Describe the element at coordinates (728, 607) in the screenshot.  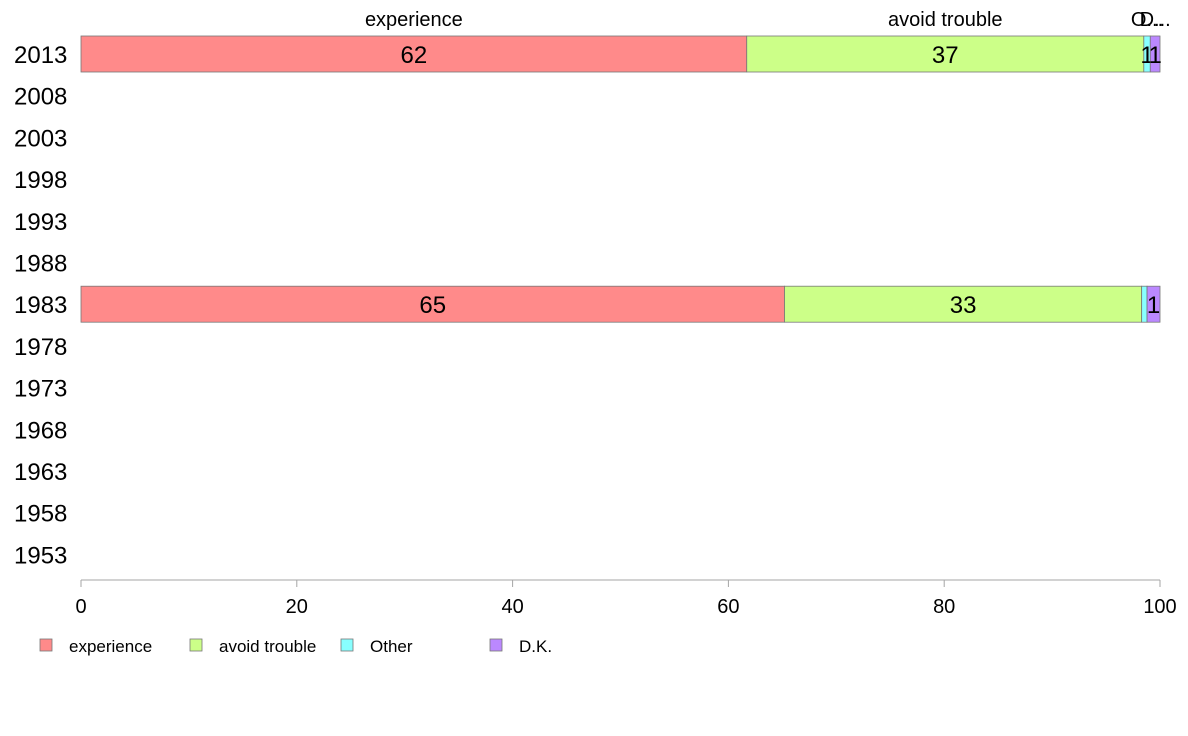
I see `x-tick-label-60: 60` at that location.